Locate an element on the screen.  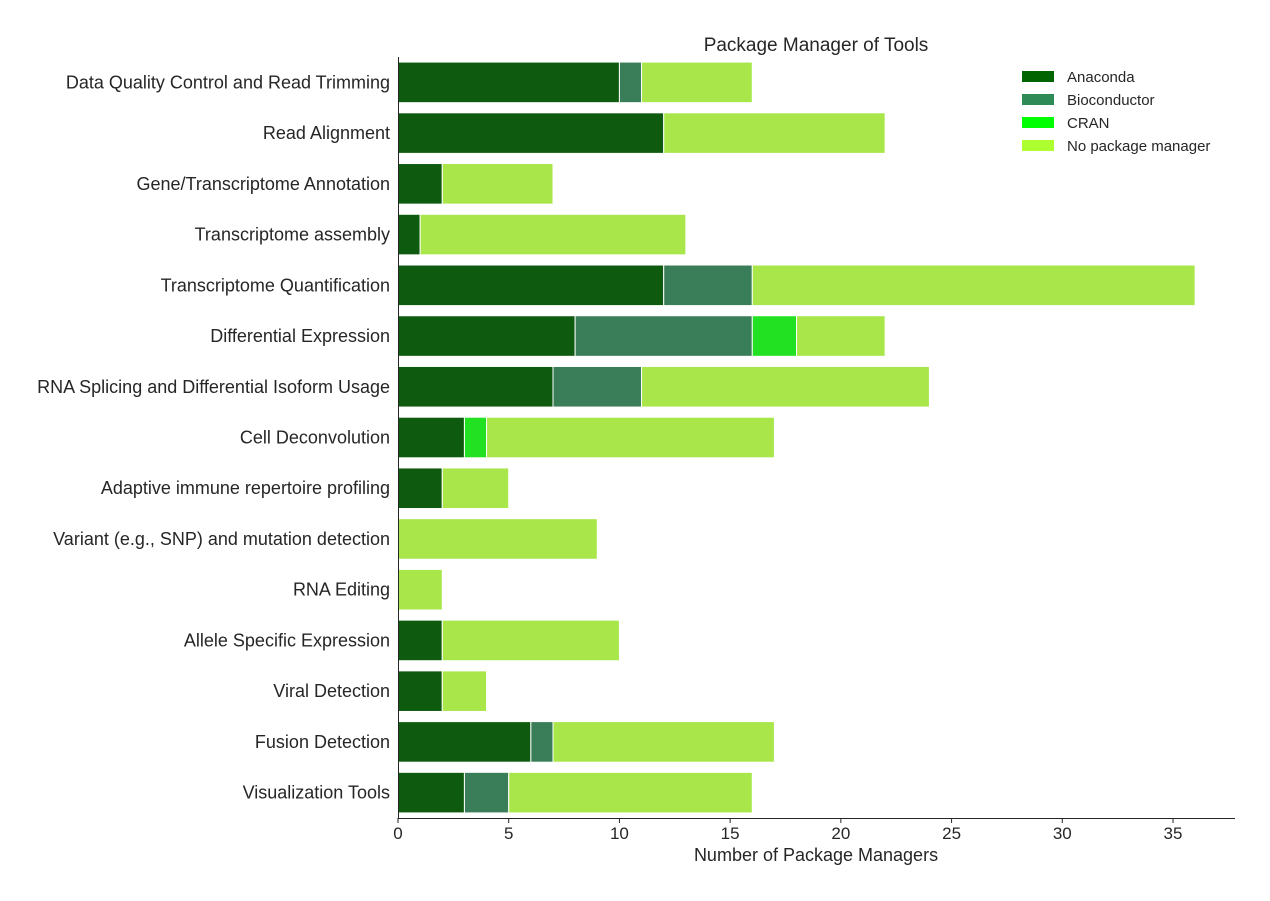
category-label: Fusion Detection is located at coordinates (322, 742).